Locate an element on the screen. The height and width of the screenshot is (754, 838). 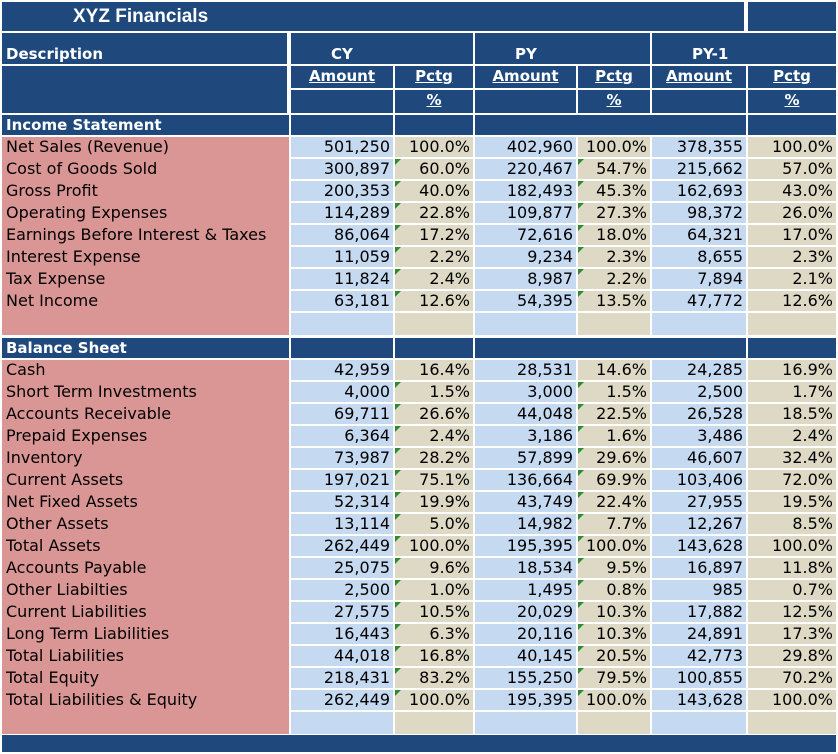
pctg-cell: 57.0% is located at coordinates (792, 169).